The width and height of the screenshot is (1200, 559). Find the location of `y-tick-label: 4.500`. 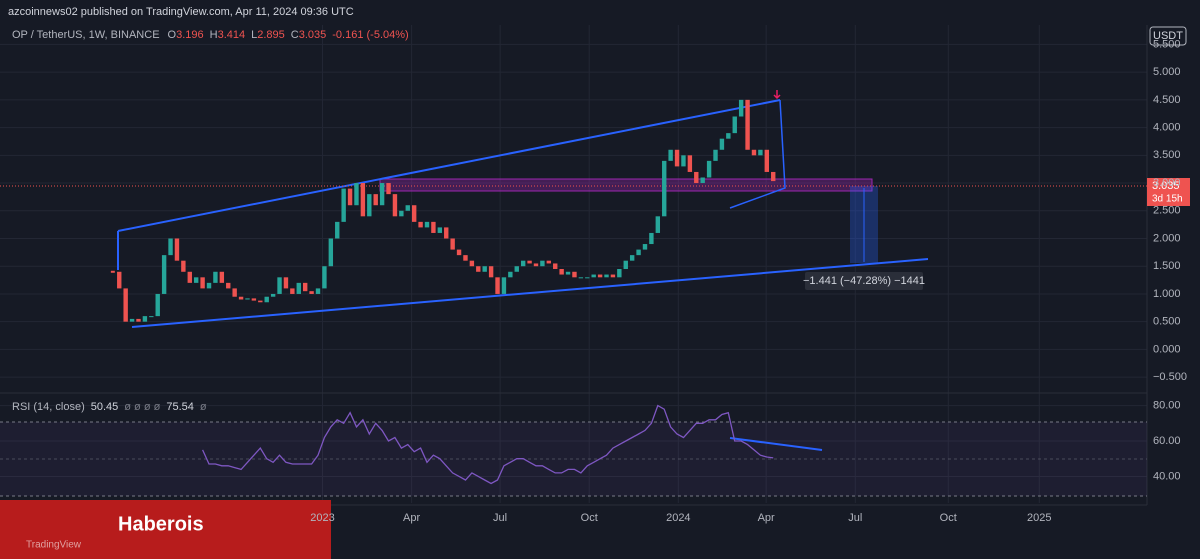

y-tick-label: 4.500 is located at coordinates (1167, 100).